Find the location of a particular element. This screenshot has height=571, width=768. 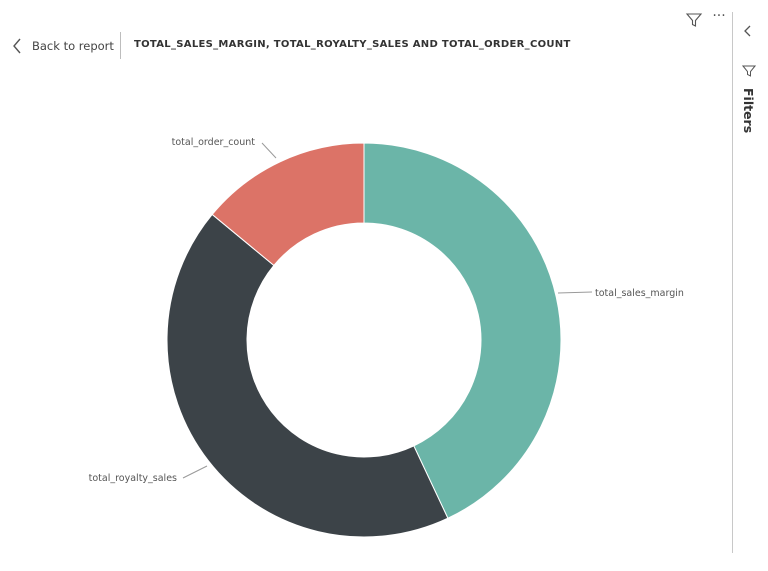

filters-pane-funnel-icon is located at coordinates (749, 71).